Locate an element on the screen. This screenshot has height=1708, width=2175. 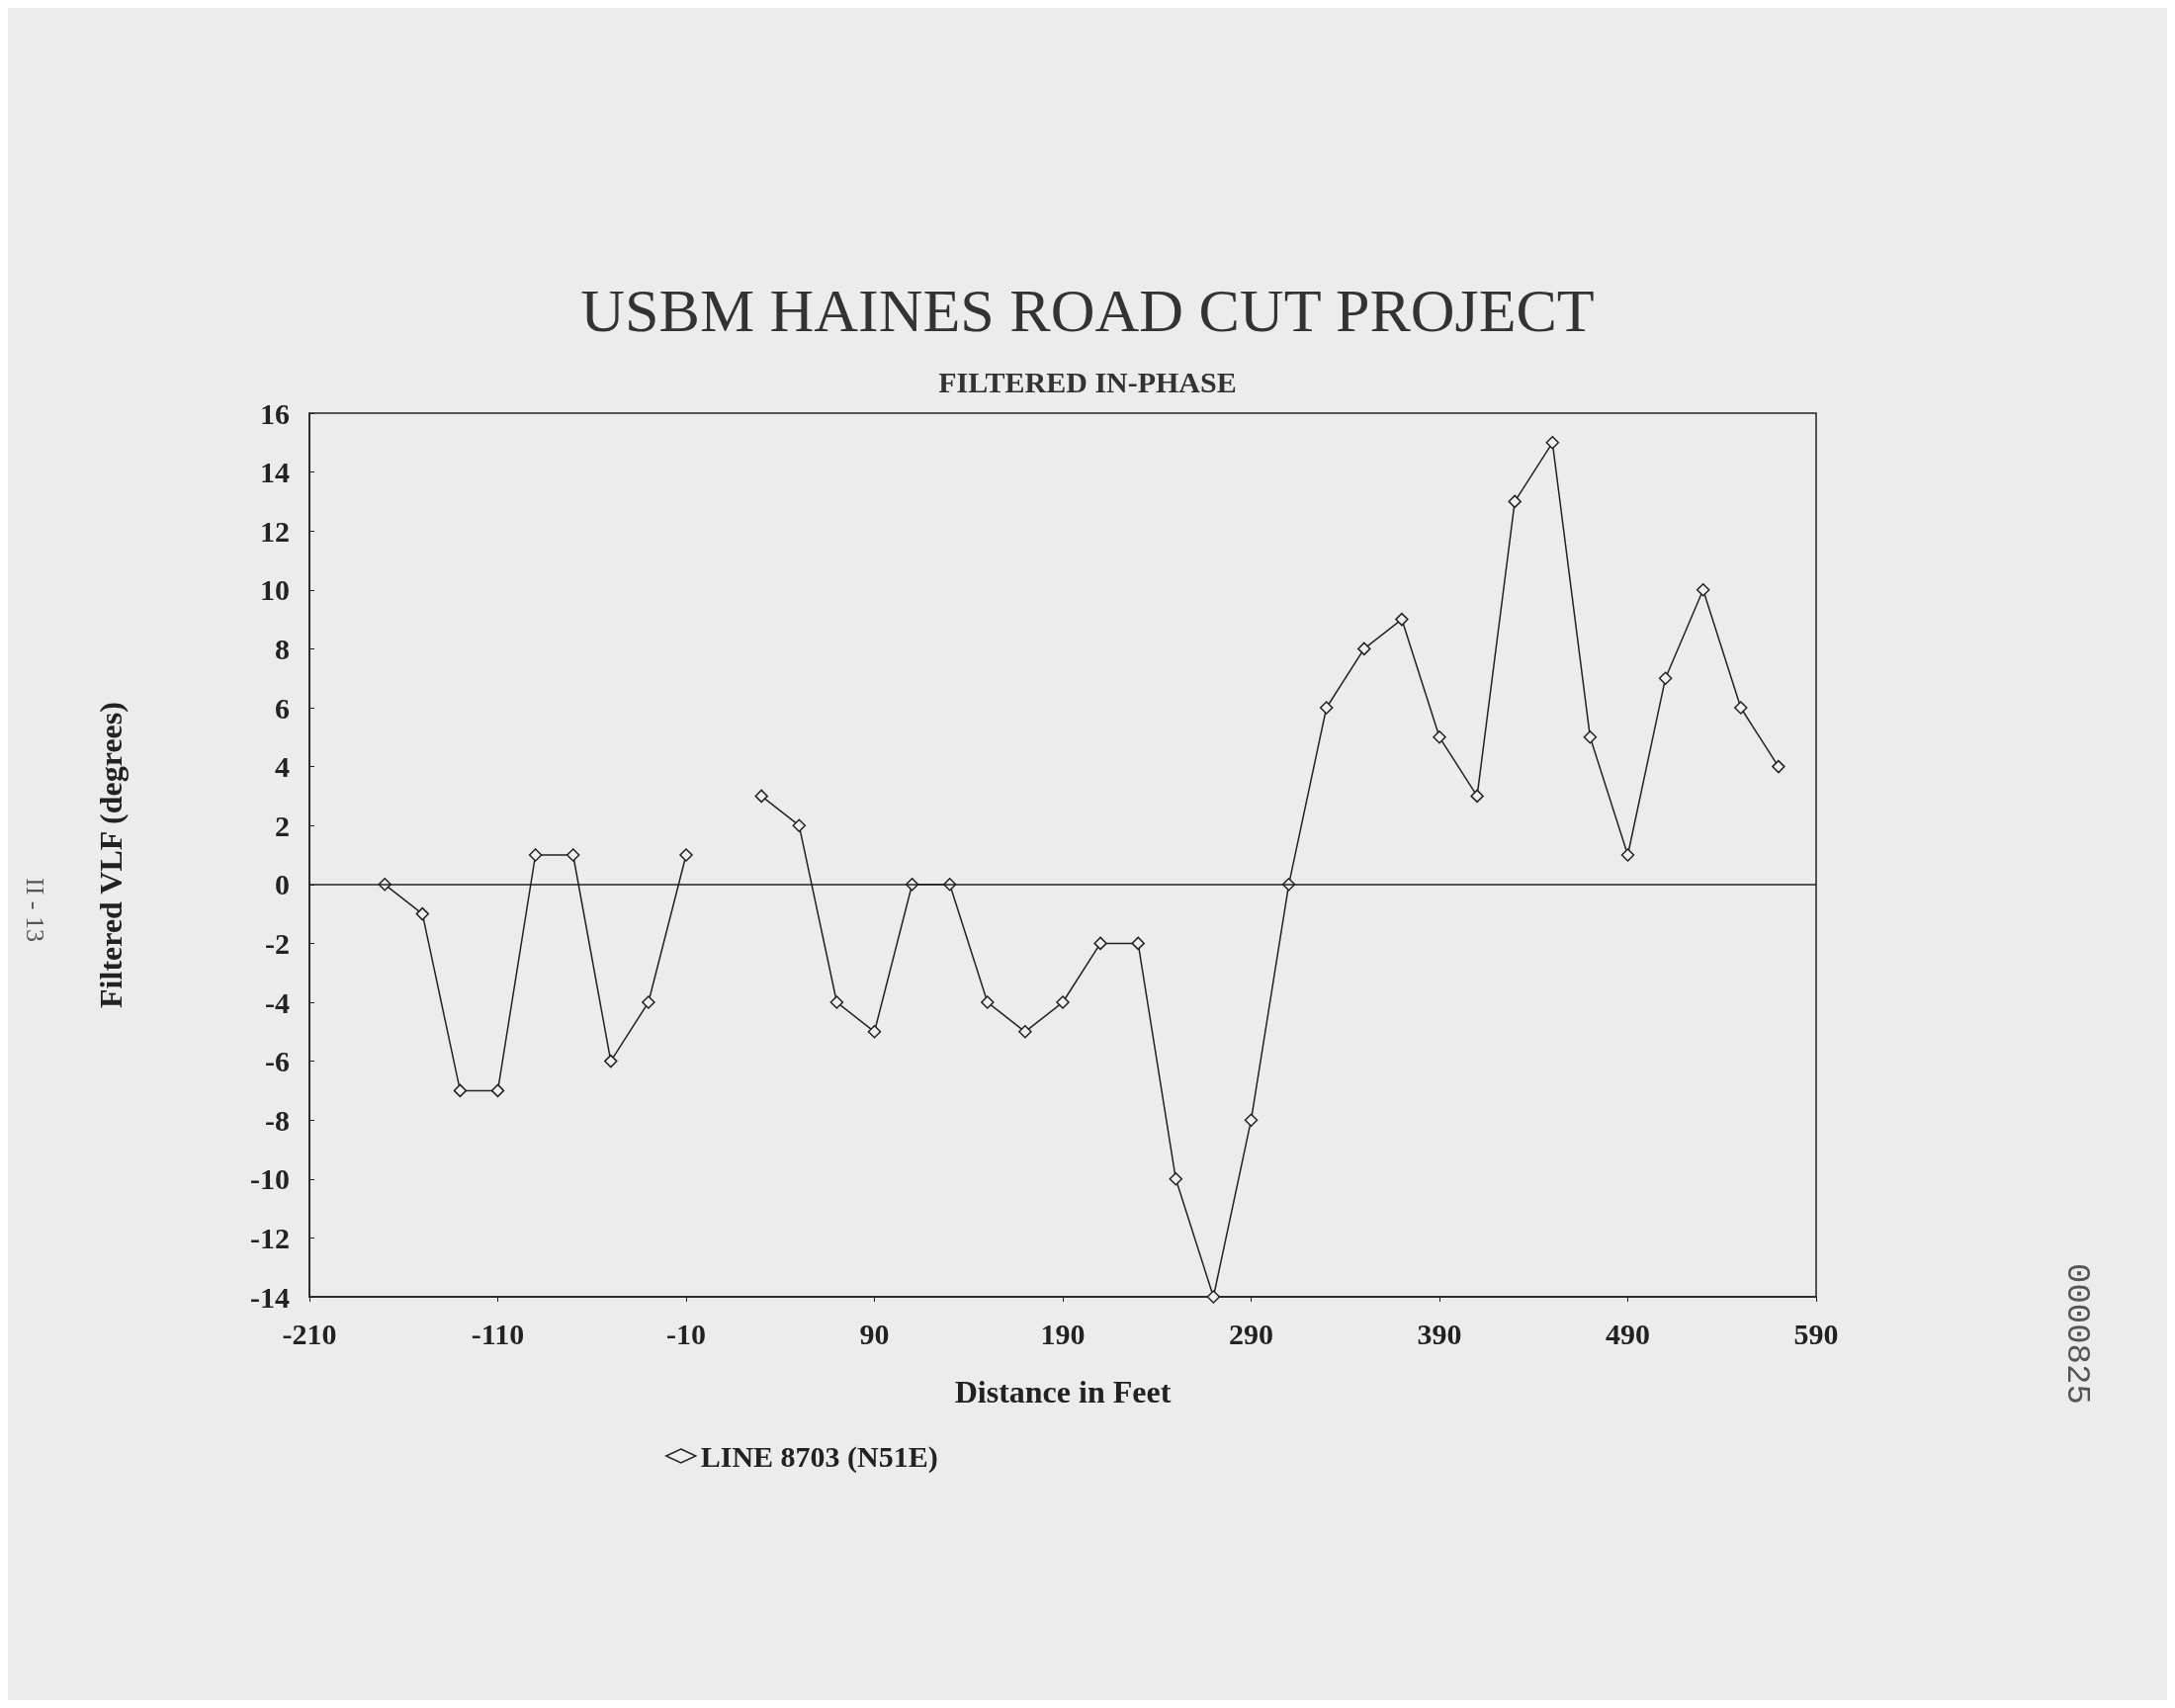
x-tick-label: -210 is located at coordinates (310, 1333).